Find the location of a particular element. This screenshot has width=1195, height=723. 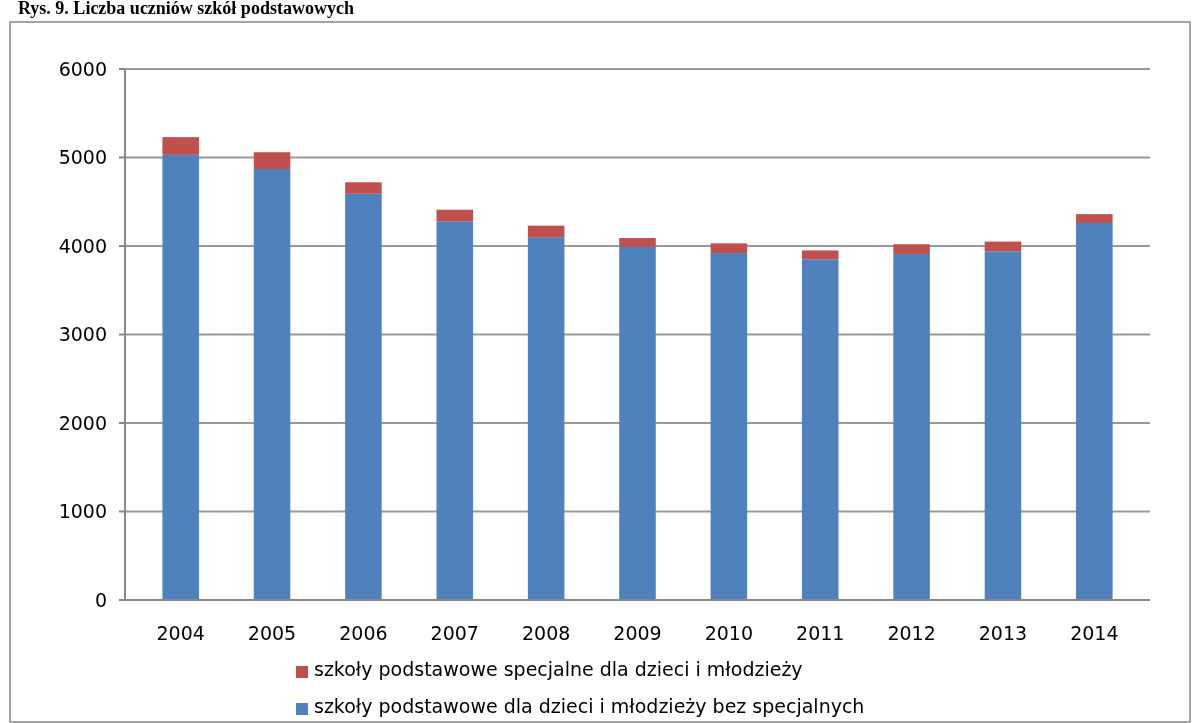

legend-label: szkoły podstawowe specjalne dla dzieci i młodzieży is located at coordinates (558, 669).